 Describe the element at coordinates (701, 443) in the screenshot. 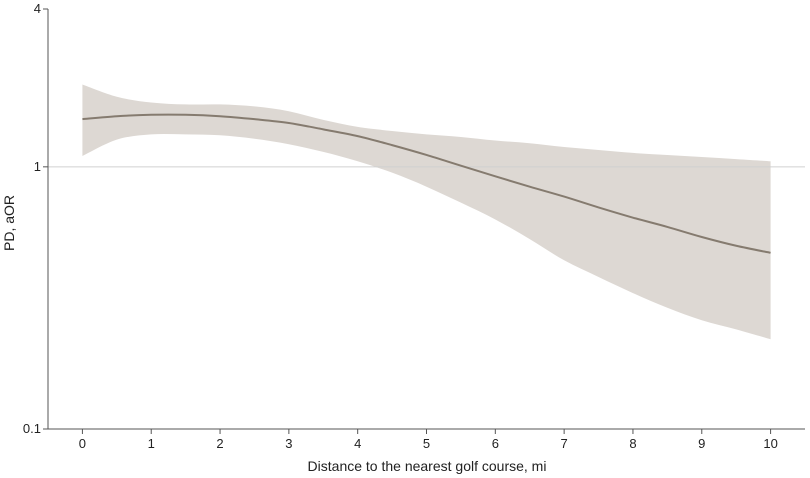

I see `x-tick-label: 9` at that location.